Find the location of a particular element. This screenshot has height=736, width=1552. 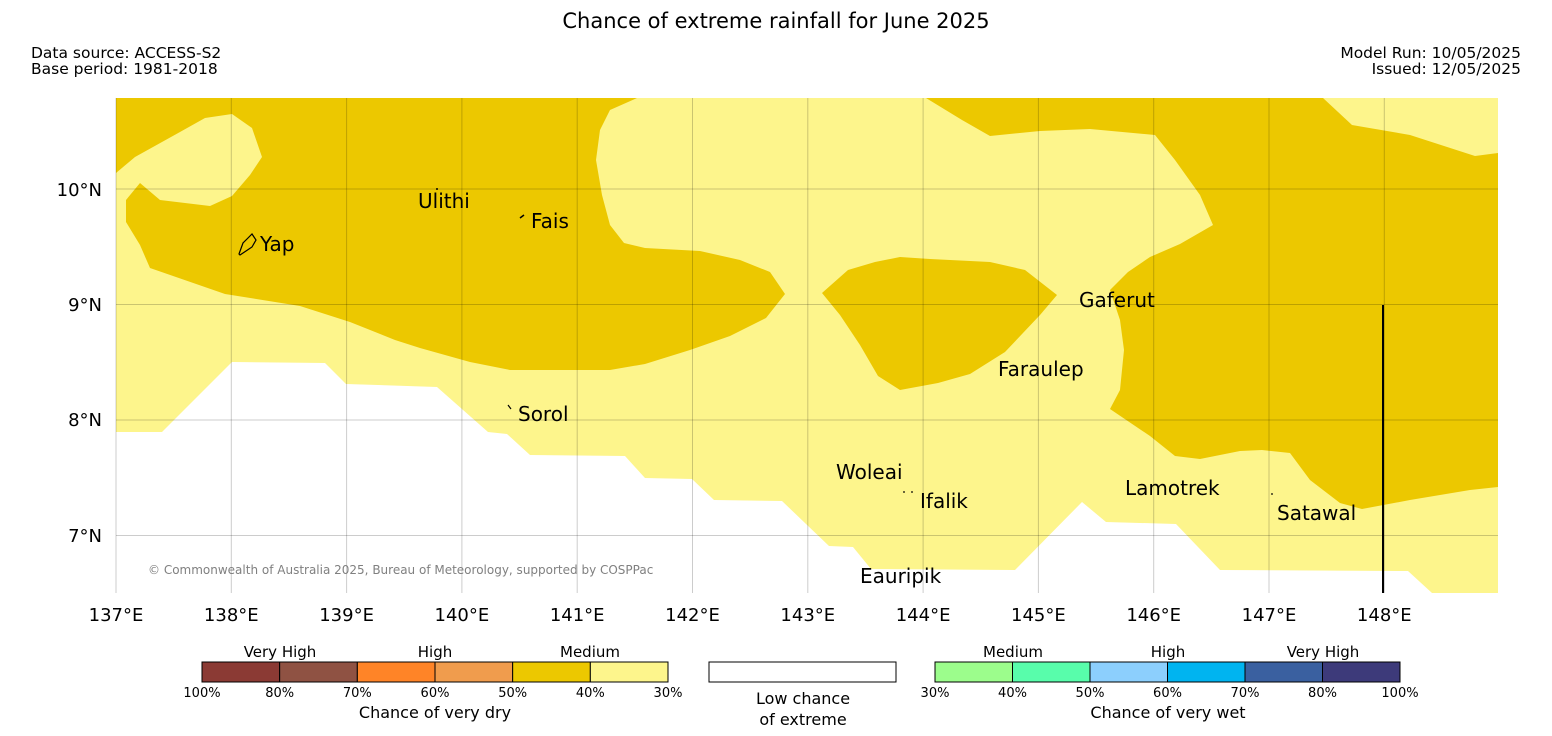

dry-cat-high: High is located at coordinates (435, 652).